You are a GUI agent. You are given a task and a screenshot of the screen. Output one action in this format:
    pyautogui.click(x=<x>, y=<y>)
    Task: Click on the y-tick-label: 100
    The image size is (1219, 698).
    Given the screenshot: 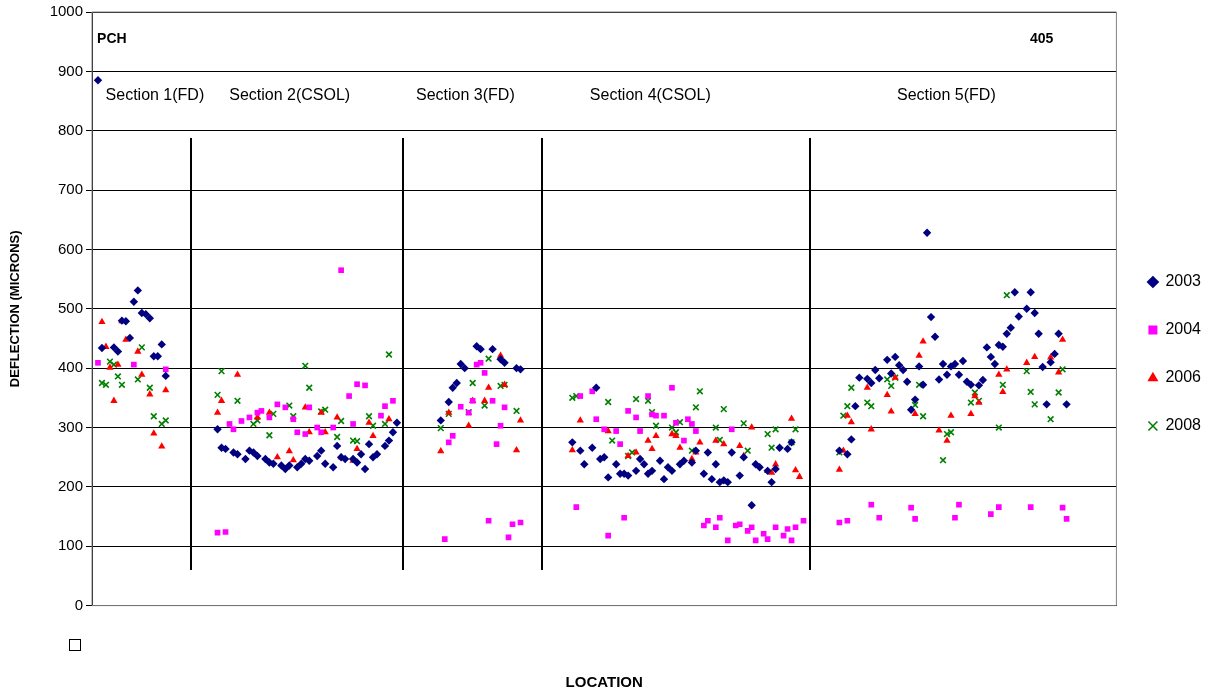 What is the action you would take?
    pyautogui.click(x=70, y=545)
    